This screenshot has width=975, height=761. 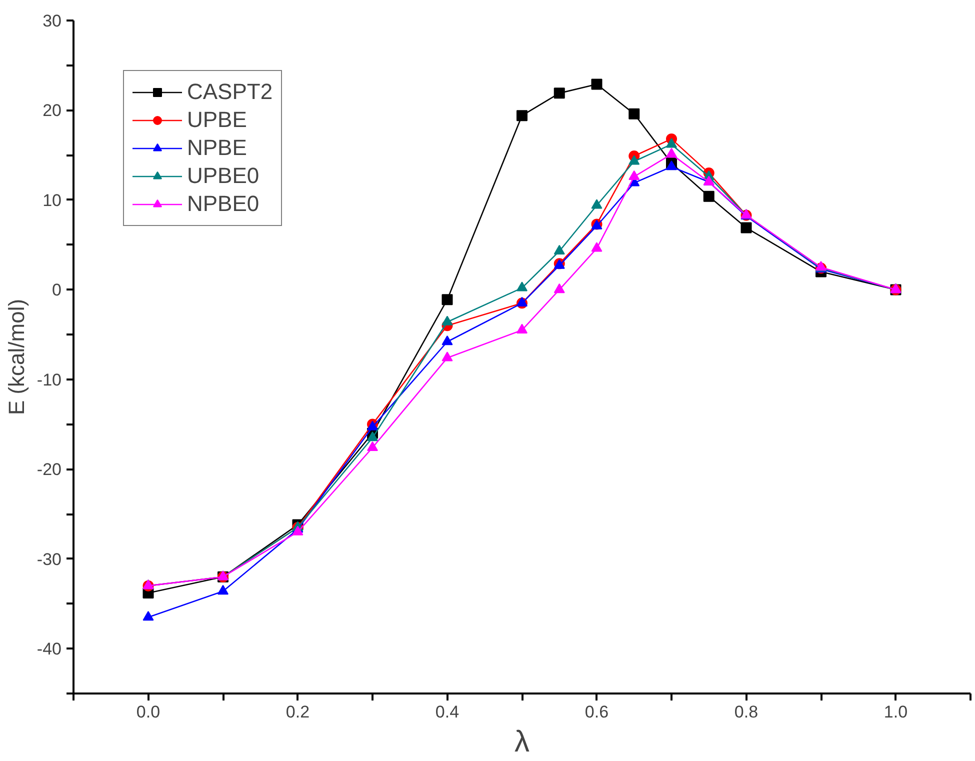 I want to click on y-tick-label: -20, so click(x=49, y=470).